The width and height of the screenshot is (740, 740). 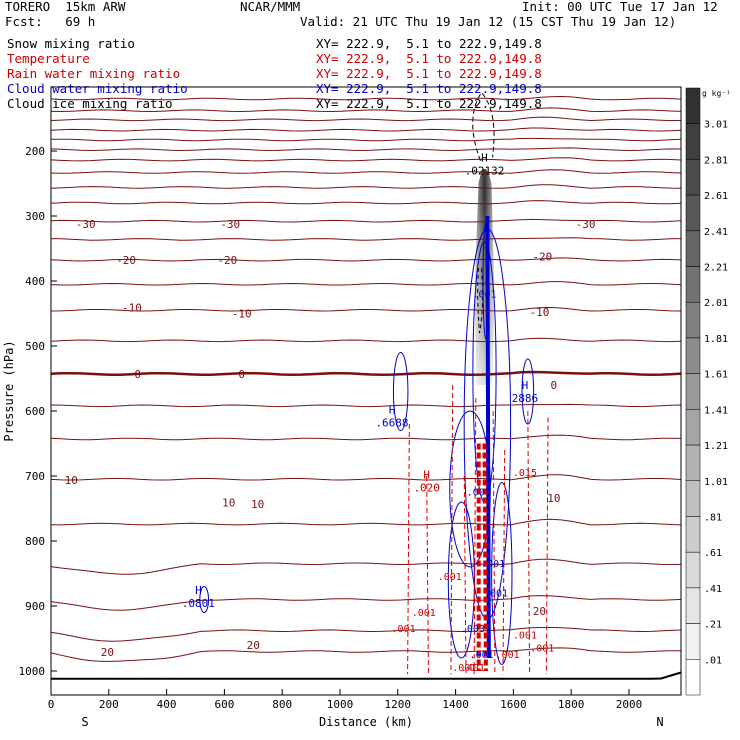 What do you see at coordinates (35, 151) in the screenshot?
I see `y-tick-label: 200` at bounding box center [35, 151].